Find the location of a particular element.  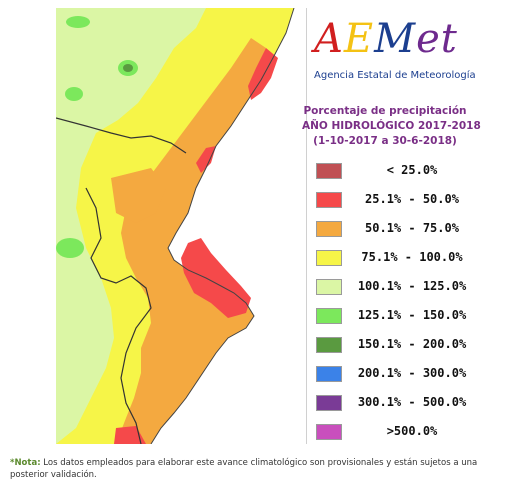

legend-row: 100.1% - 125.0% is located at coordinates (411, 287).